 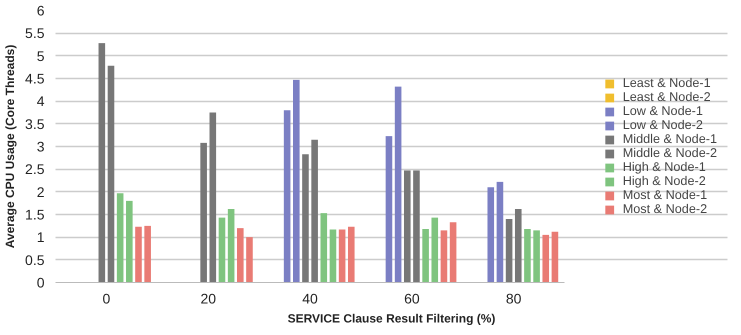 I want to click on y-tick-label: 4.5, so click(x=35, y=78).